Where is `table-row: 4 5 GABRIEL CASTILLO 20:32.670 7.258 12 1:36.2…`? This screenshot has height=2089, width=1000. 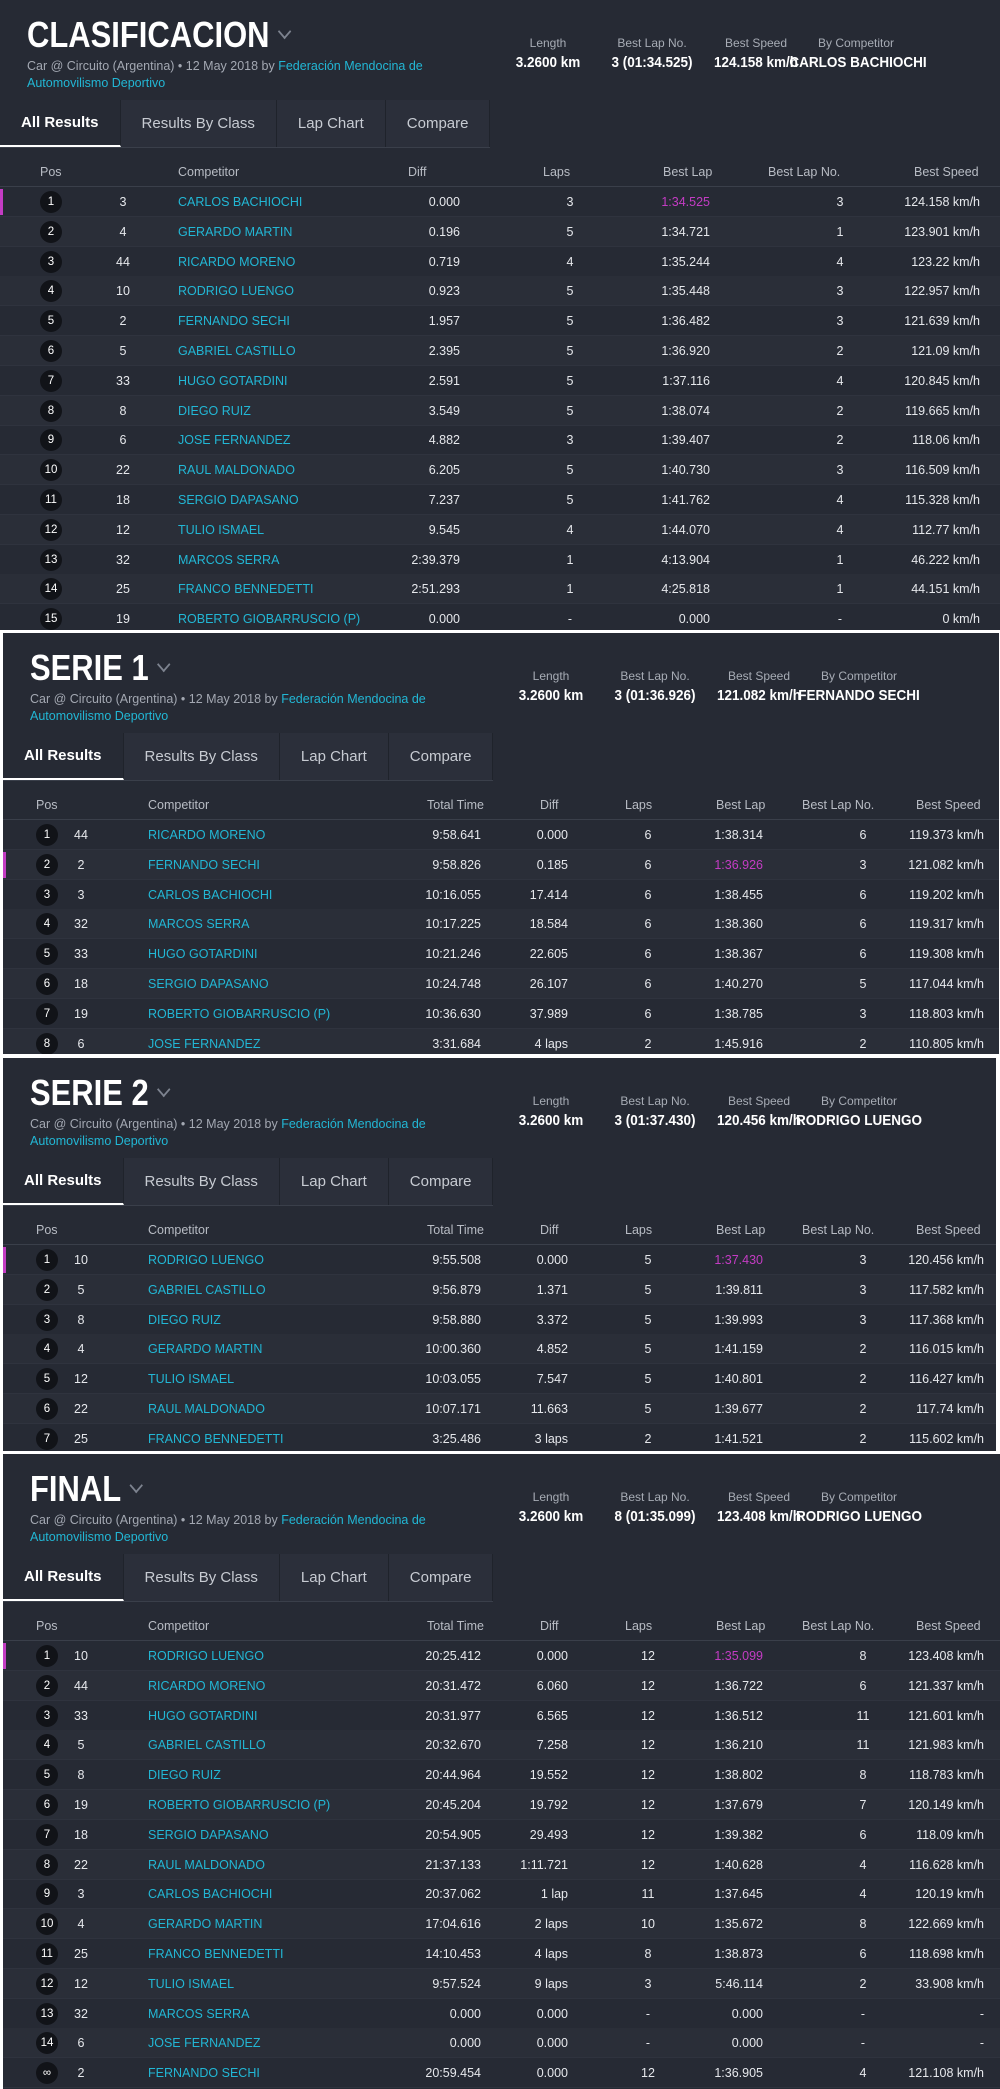
table-row: 4 5 GABRIEL CASTILLO 20:32.670 7.258 12 1:36.2… is located at coordinates (501, 1745).